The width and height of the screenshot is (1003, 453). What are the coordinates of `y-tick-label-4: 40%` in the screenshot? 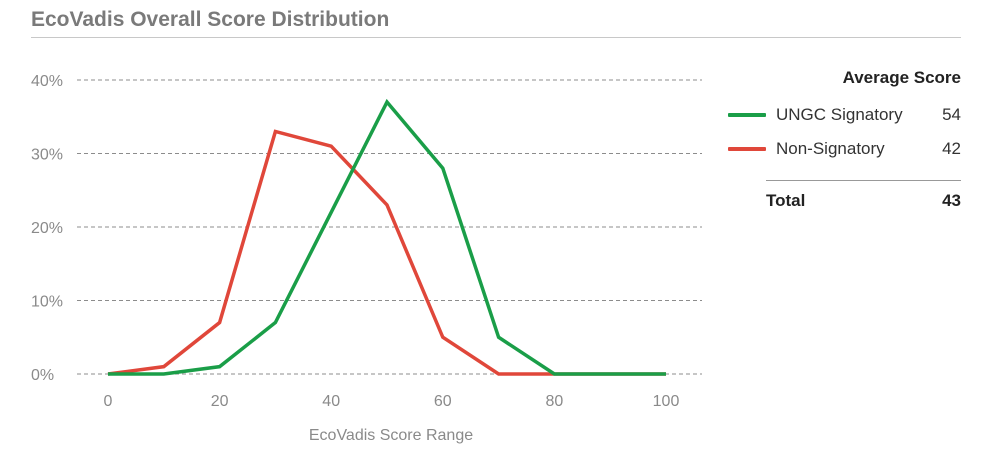 It's located at (47, 81).